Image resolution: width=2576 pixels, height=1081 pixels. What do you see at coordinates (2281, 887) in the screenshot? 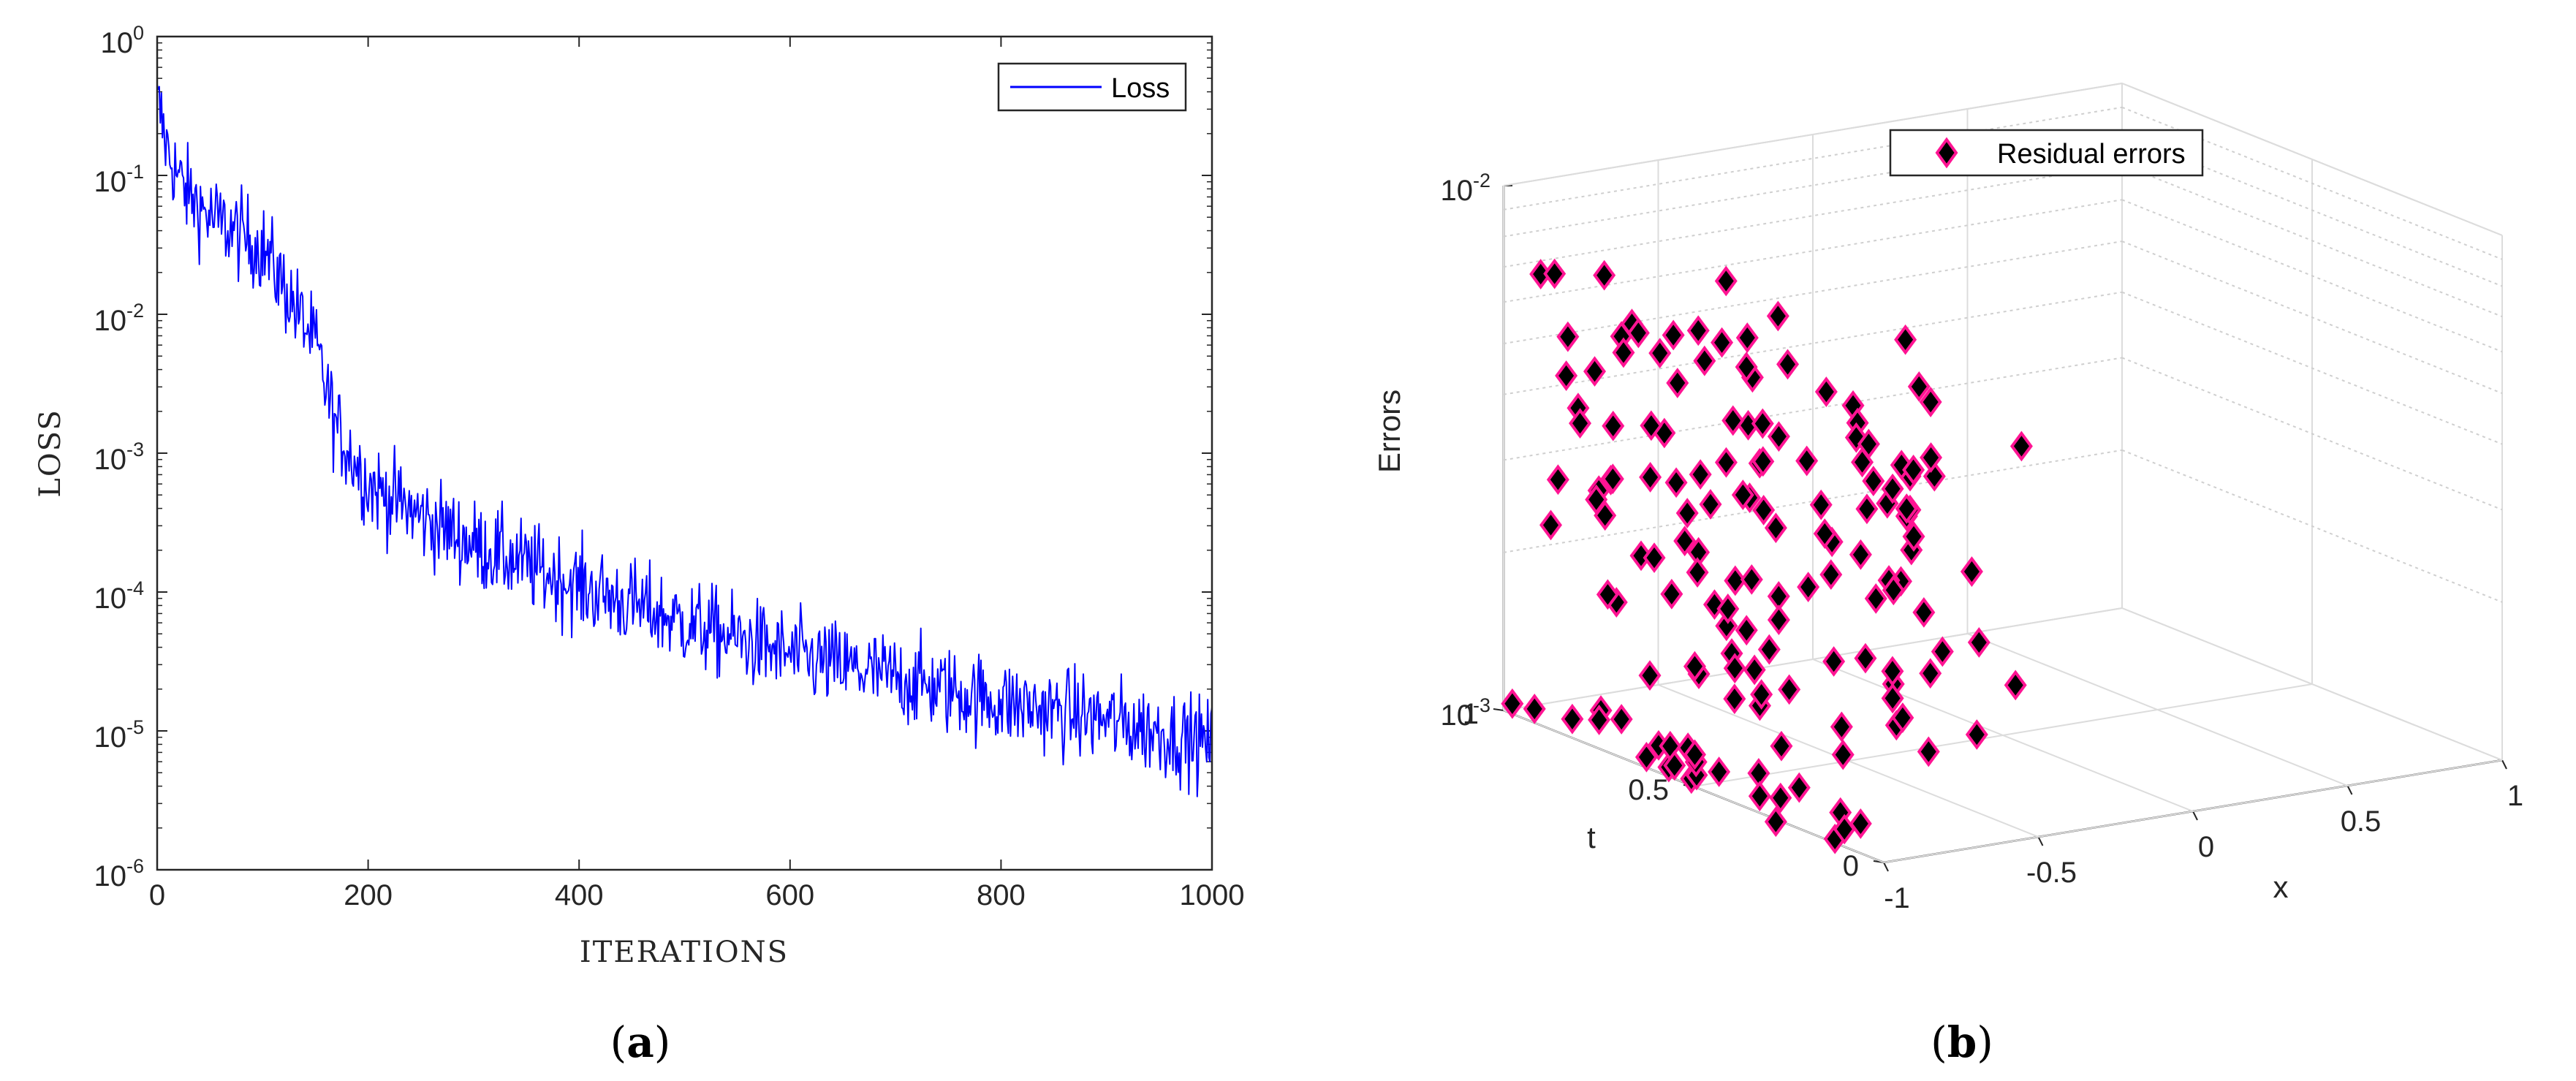
I see `residual-x-axis-label: x` at bounding box center [2281, 887].